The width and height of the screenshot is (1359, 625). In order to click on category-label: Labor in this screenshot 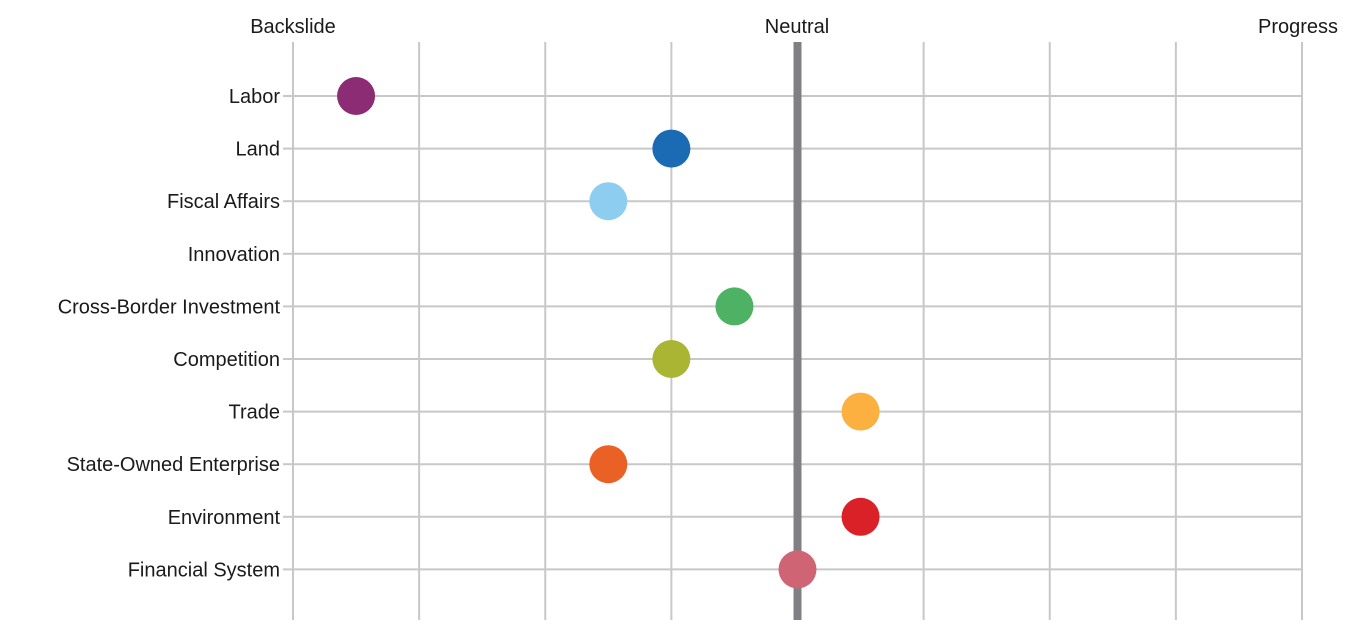, I will do `click(254, 97)`.